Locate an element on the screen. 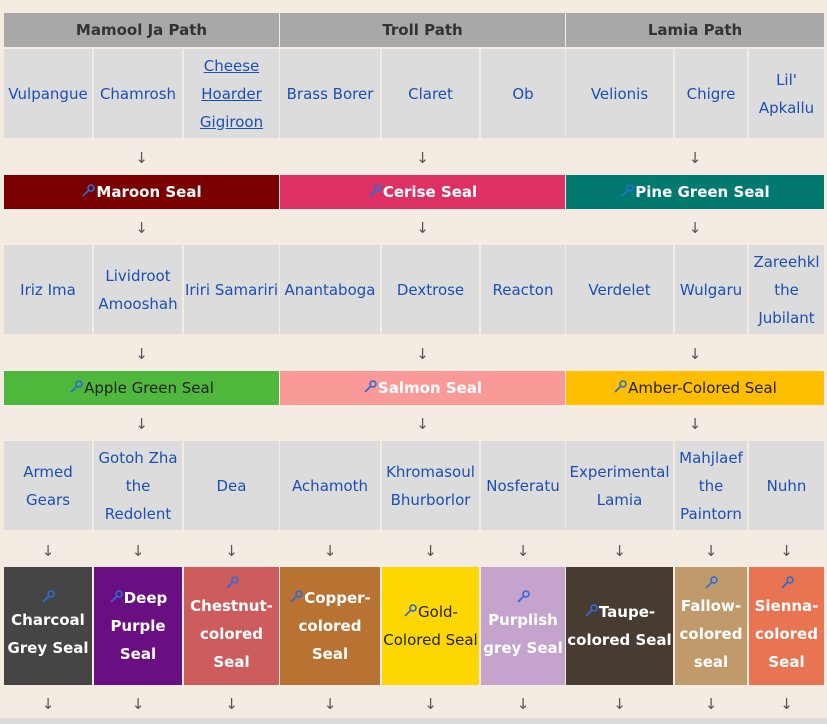  seal-maroon: Maroon Seal is located at coordinates (141, 192).